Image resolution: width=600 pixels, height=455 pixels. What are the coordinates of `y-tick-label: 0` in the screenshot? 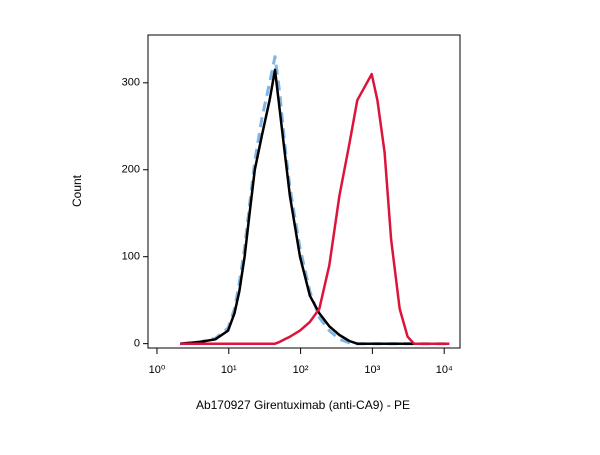 It's located at (137, 344).